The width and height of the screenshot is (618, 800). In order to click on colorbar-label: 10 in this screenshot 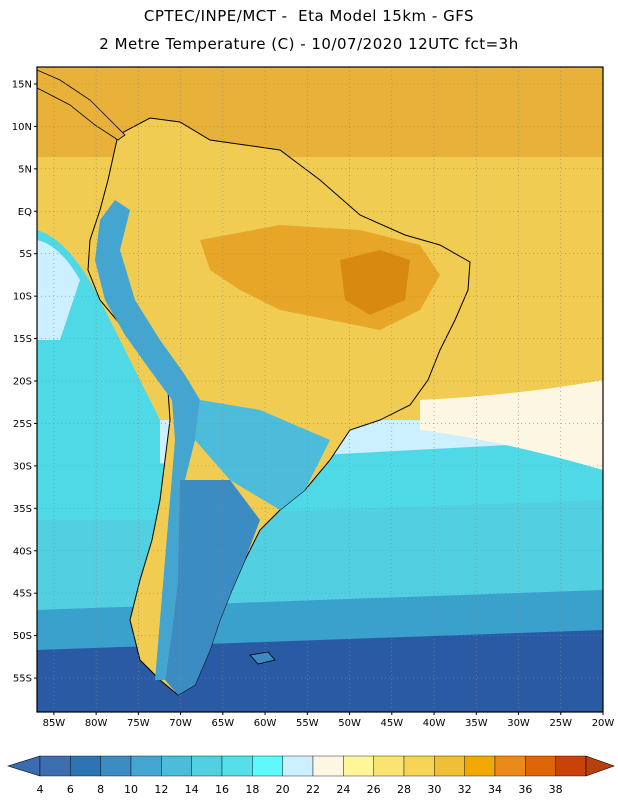, I will do `click(131, 789)`.